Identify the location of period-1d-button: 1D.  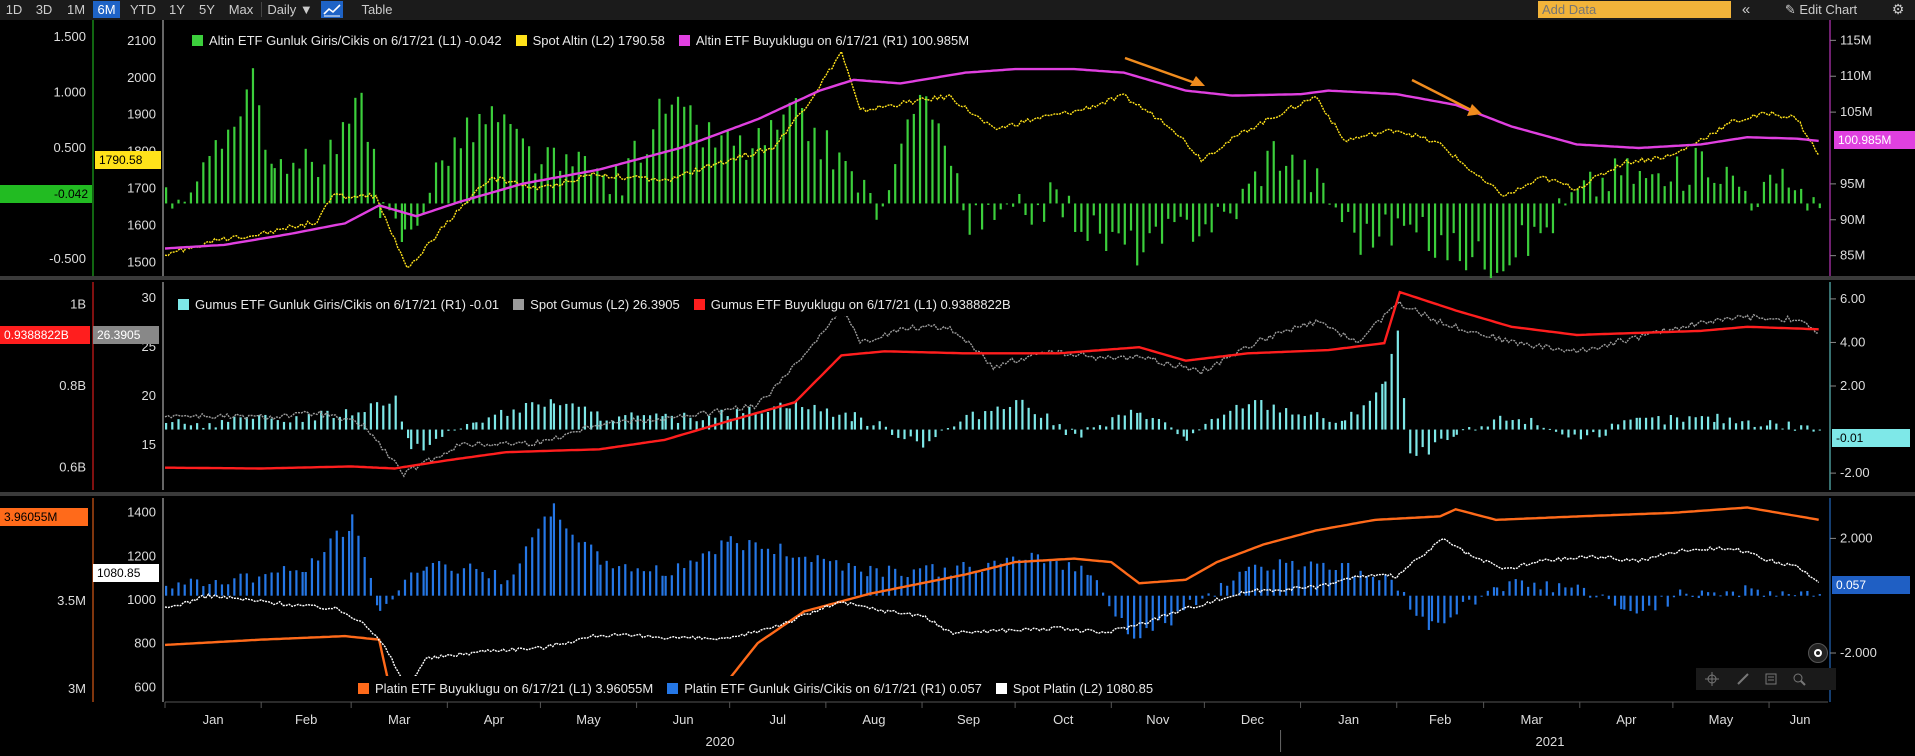
(14, 9).